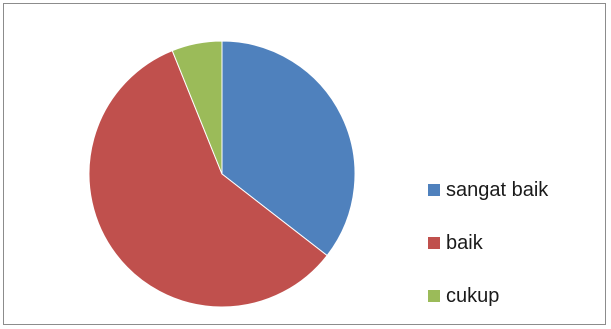 The image size is (611, 329). I want to click on legend-item-cukup: cukup, so click(488, 296).